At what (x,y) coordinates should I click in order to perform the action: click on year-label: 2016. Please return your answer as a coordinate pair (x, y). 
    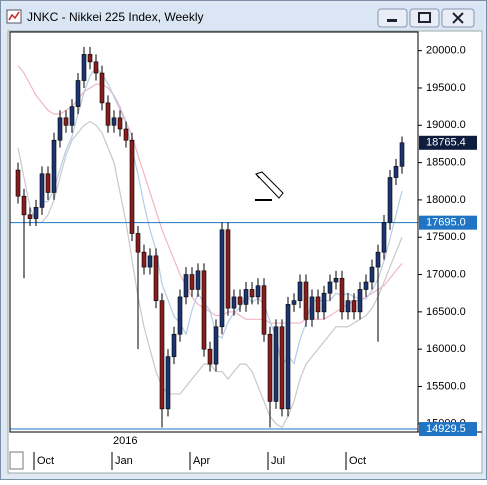
    Looking at the image, I should click on (125, 441).